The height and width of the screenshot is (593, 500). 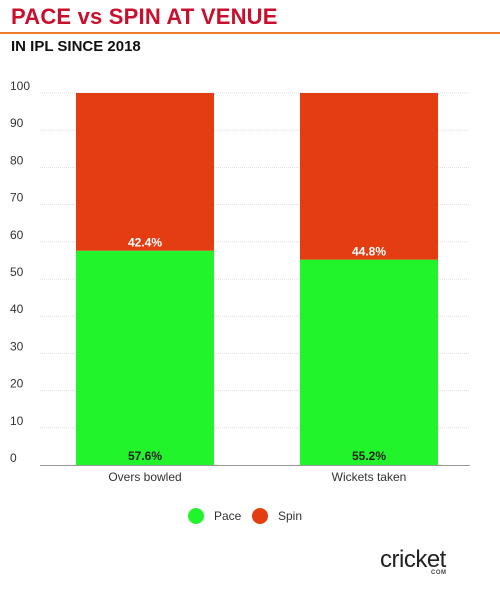 What do you see at coordinates (17, 309) in the screenshot?
I see `y-tick-label: 40` at bounding box center [17, 309].